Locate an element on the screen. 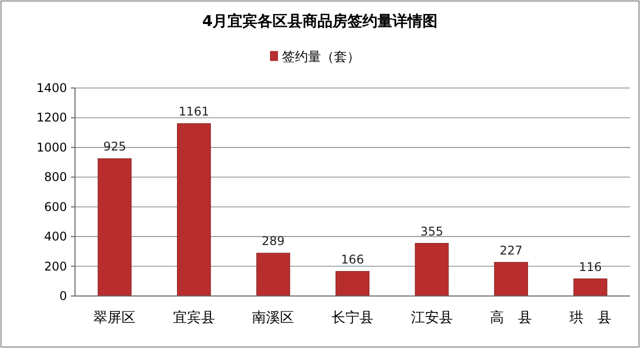 This screenshot has width=640, height=348. x-tick-label: 江安县 is located at coordinates (431, 318).